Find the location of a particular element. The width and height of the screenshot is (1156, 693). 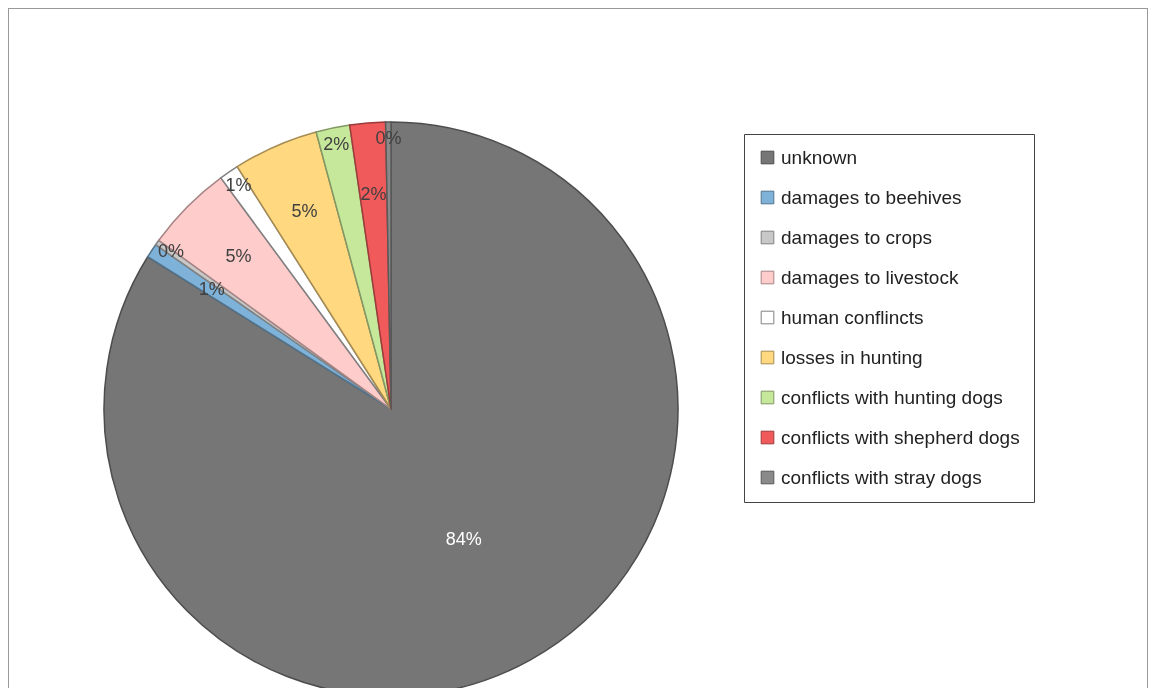

legend-label: damages to crops is located at coordinates (857, 237).